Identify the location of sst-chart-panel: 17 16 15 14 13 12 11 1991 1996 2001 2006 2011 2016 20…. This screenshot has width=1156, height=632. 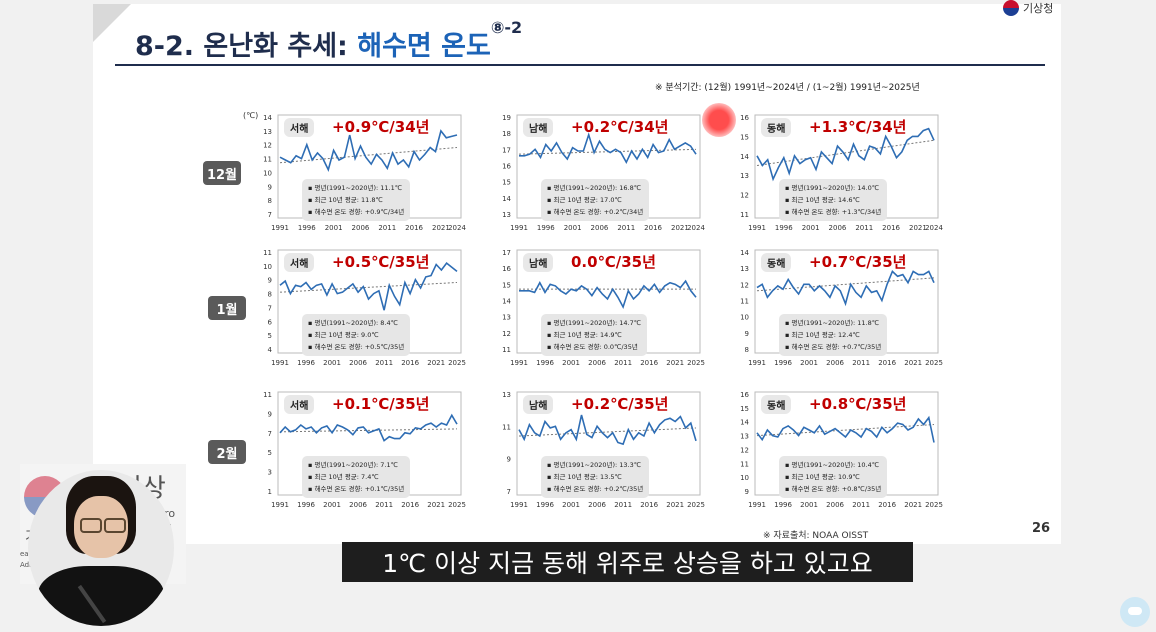
(601, 307).